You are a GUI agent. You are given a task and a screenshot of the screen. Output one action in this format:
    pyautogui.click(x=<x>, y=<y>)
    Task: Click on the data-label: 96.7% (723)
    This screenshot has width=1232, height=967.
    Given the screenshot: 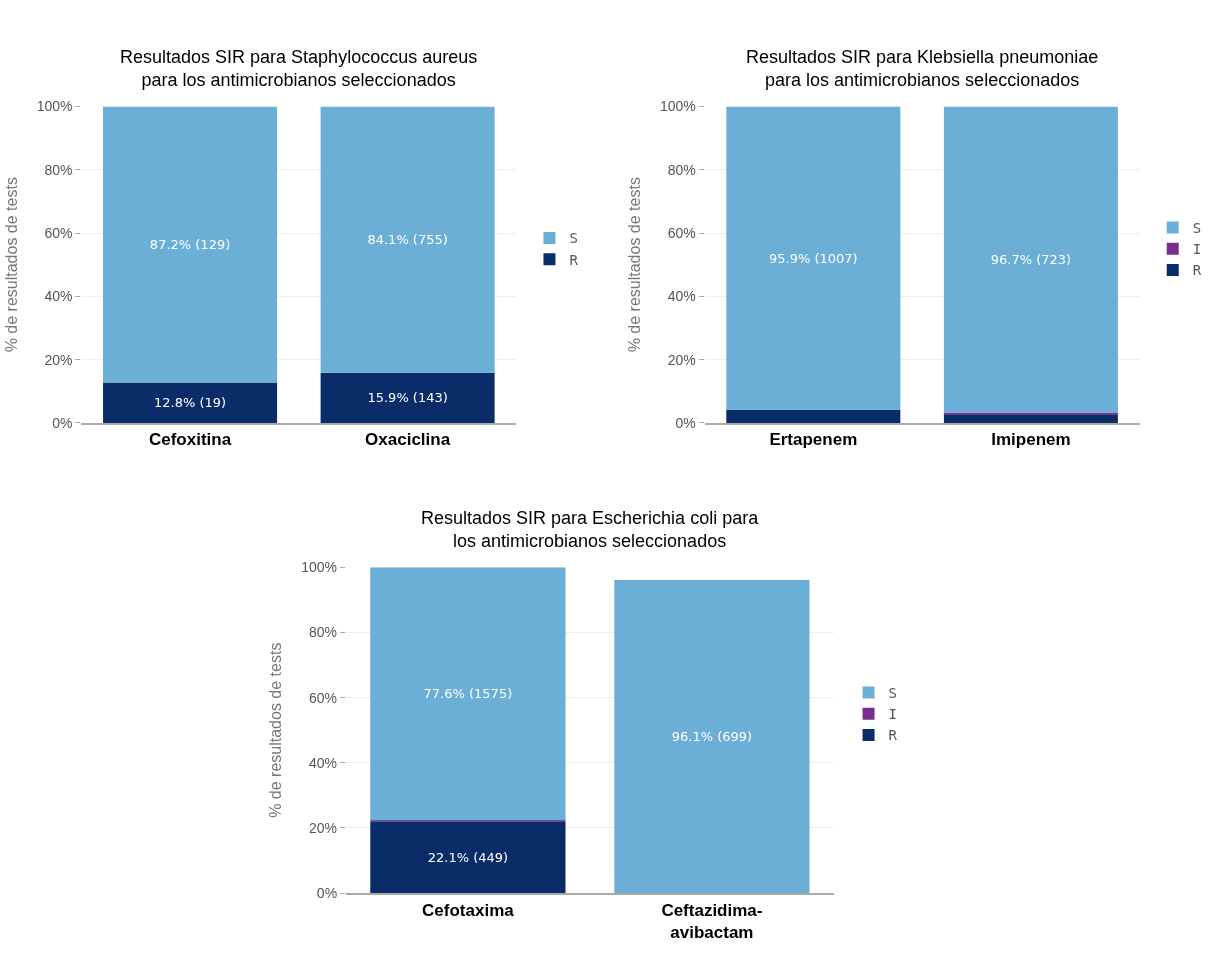 What is the action you would take?
    pyautogui.click(x=1031, y=259)
    